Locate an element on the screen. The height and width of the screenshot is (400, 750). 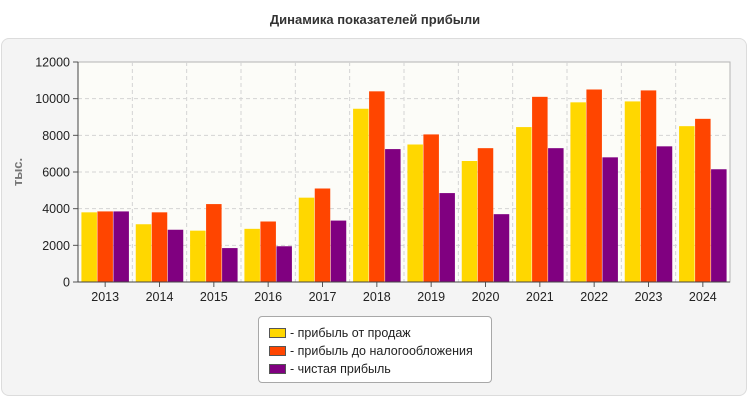
bar-series-1-2015 is located at coordinates (198, 256).